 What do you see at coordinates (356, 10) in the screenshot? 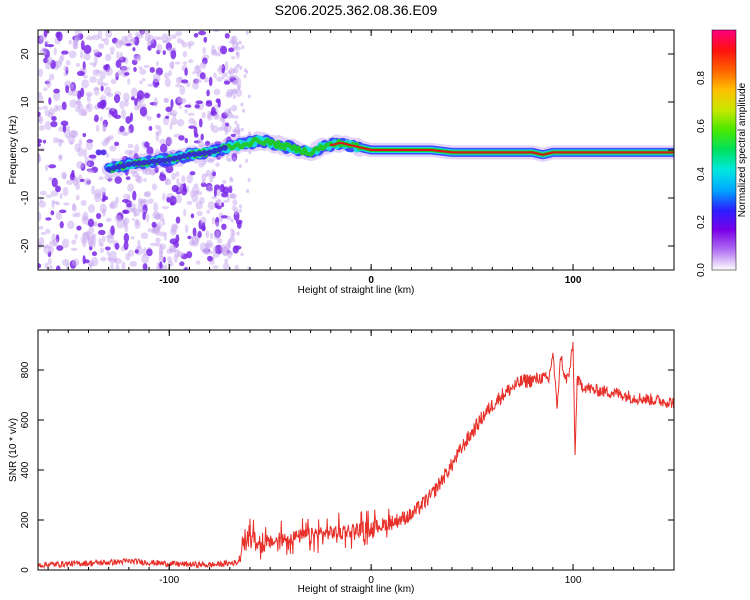
I see `chart-title: S206.2025.362.08.36.E09` at bounding box center [356, 10].